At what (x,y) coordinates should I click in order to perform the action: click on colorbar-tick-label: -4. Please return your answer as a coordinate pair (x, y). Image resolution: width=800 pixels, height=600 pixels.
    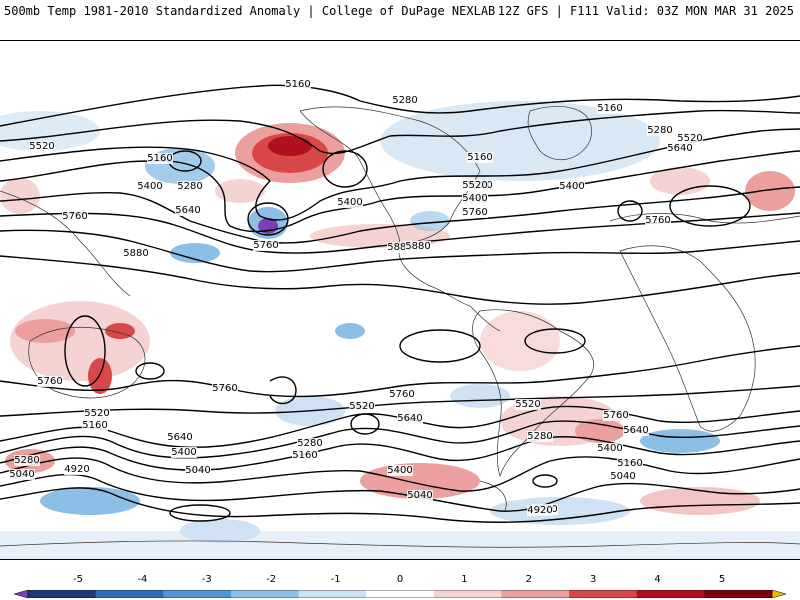
    Looking at the image, I should click on (142, 579).